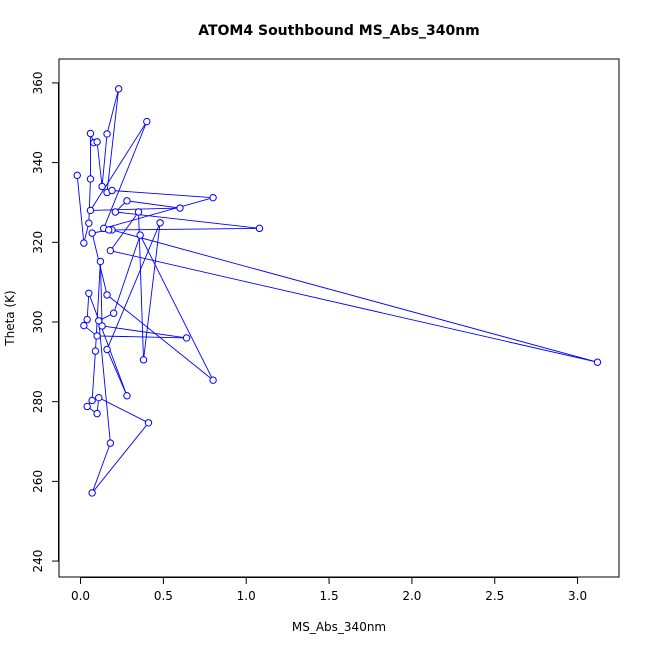  I want to click on x-axis: 0.0 0.5 1.0 1.5 2.0 2.5 3.0, so click(329, 590).